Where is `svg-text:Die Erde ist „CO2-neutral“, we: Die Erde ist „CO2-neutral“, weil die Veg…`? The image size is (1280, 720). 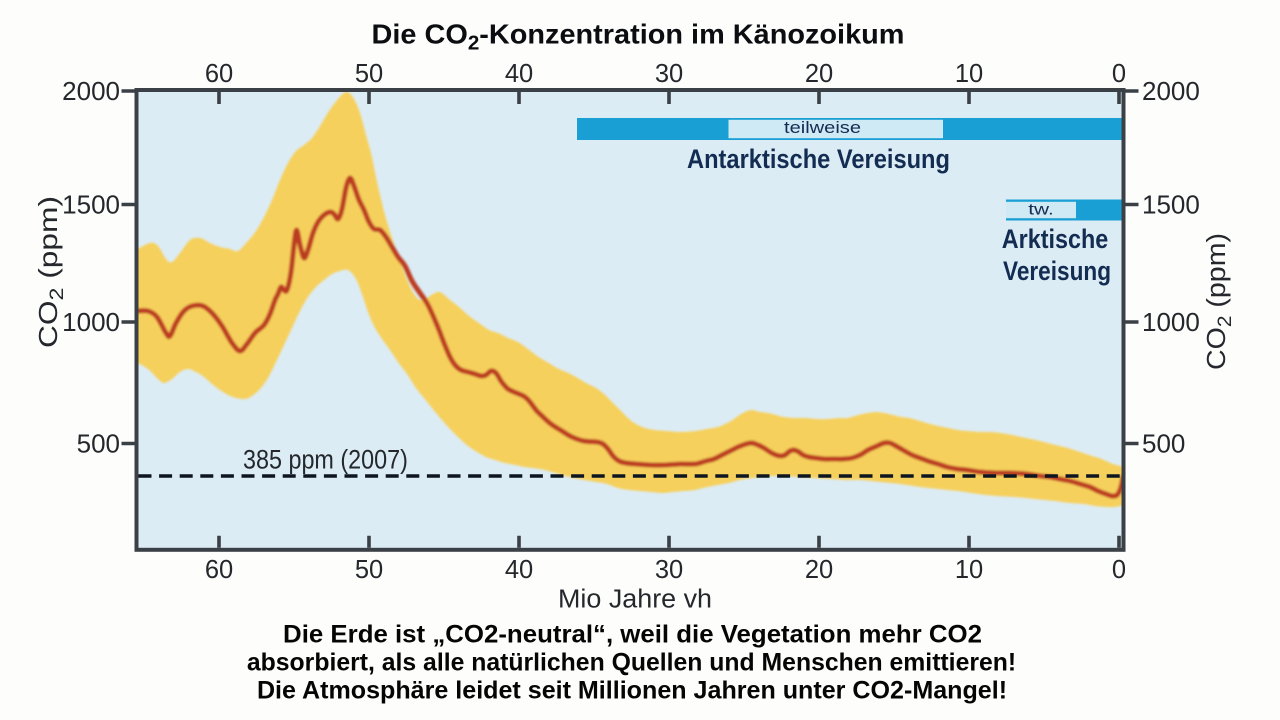
svg-text:Die Erde ist „CO2-neutral“, we: Die Erde ist „CO2-neutral“, weil die Veg… is located at coordinates (632, 635).